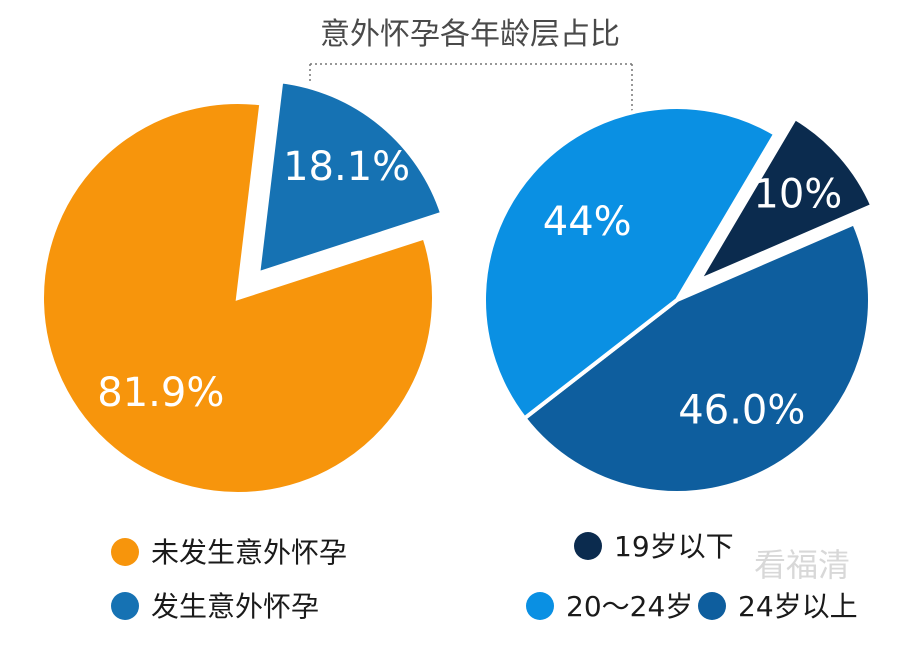 The width and height of the screenshot is (900, 656). What do you see at coordinates (346, 167) in the screenshot?
I see `slice-label: 18.1%` at bounding box center [346, 167].